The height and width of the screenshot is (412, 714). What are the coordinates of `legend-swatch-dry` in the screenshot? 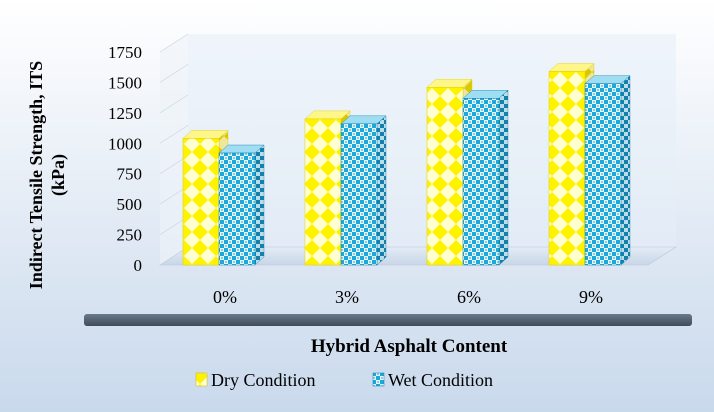 It's located at (201, 379).